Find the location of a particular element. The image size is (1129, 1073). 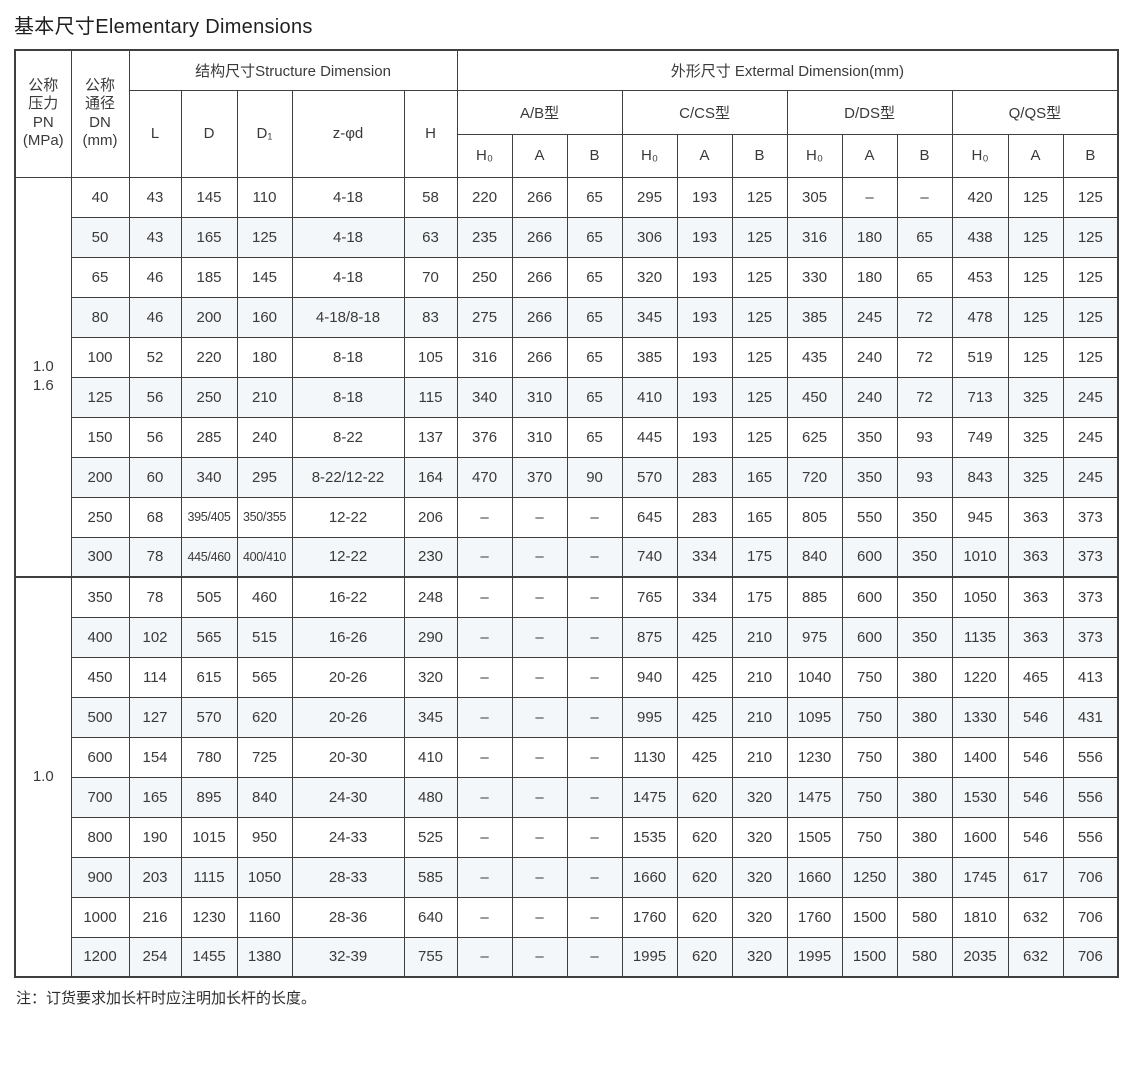

dim-value: 1760 is located at coordinates (649, 917).